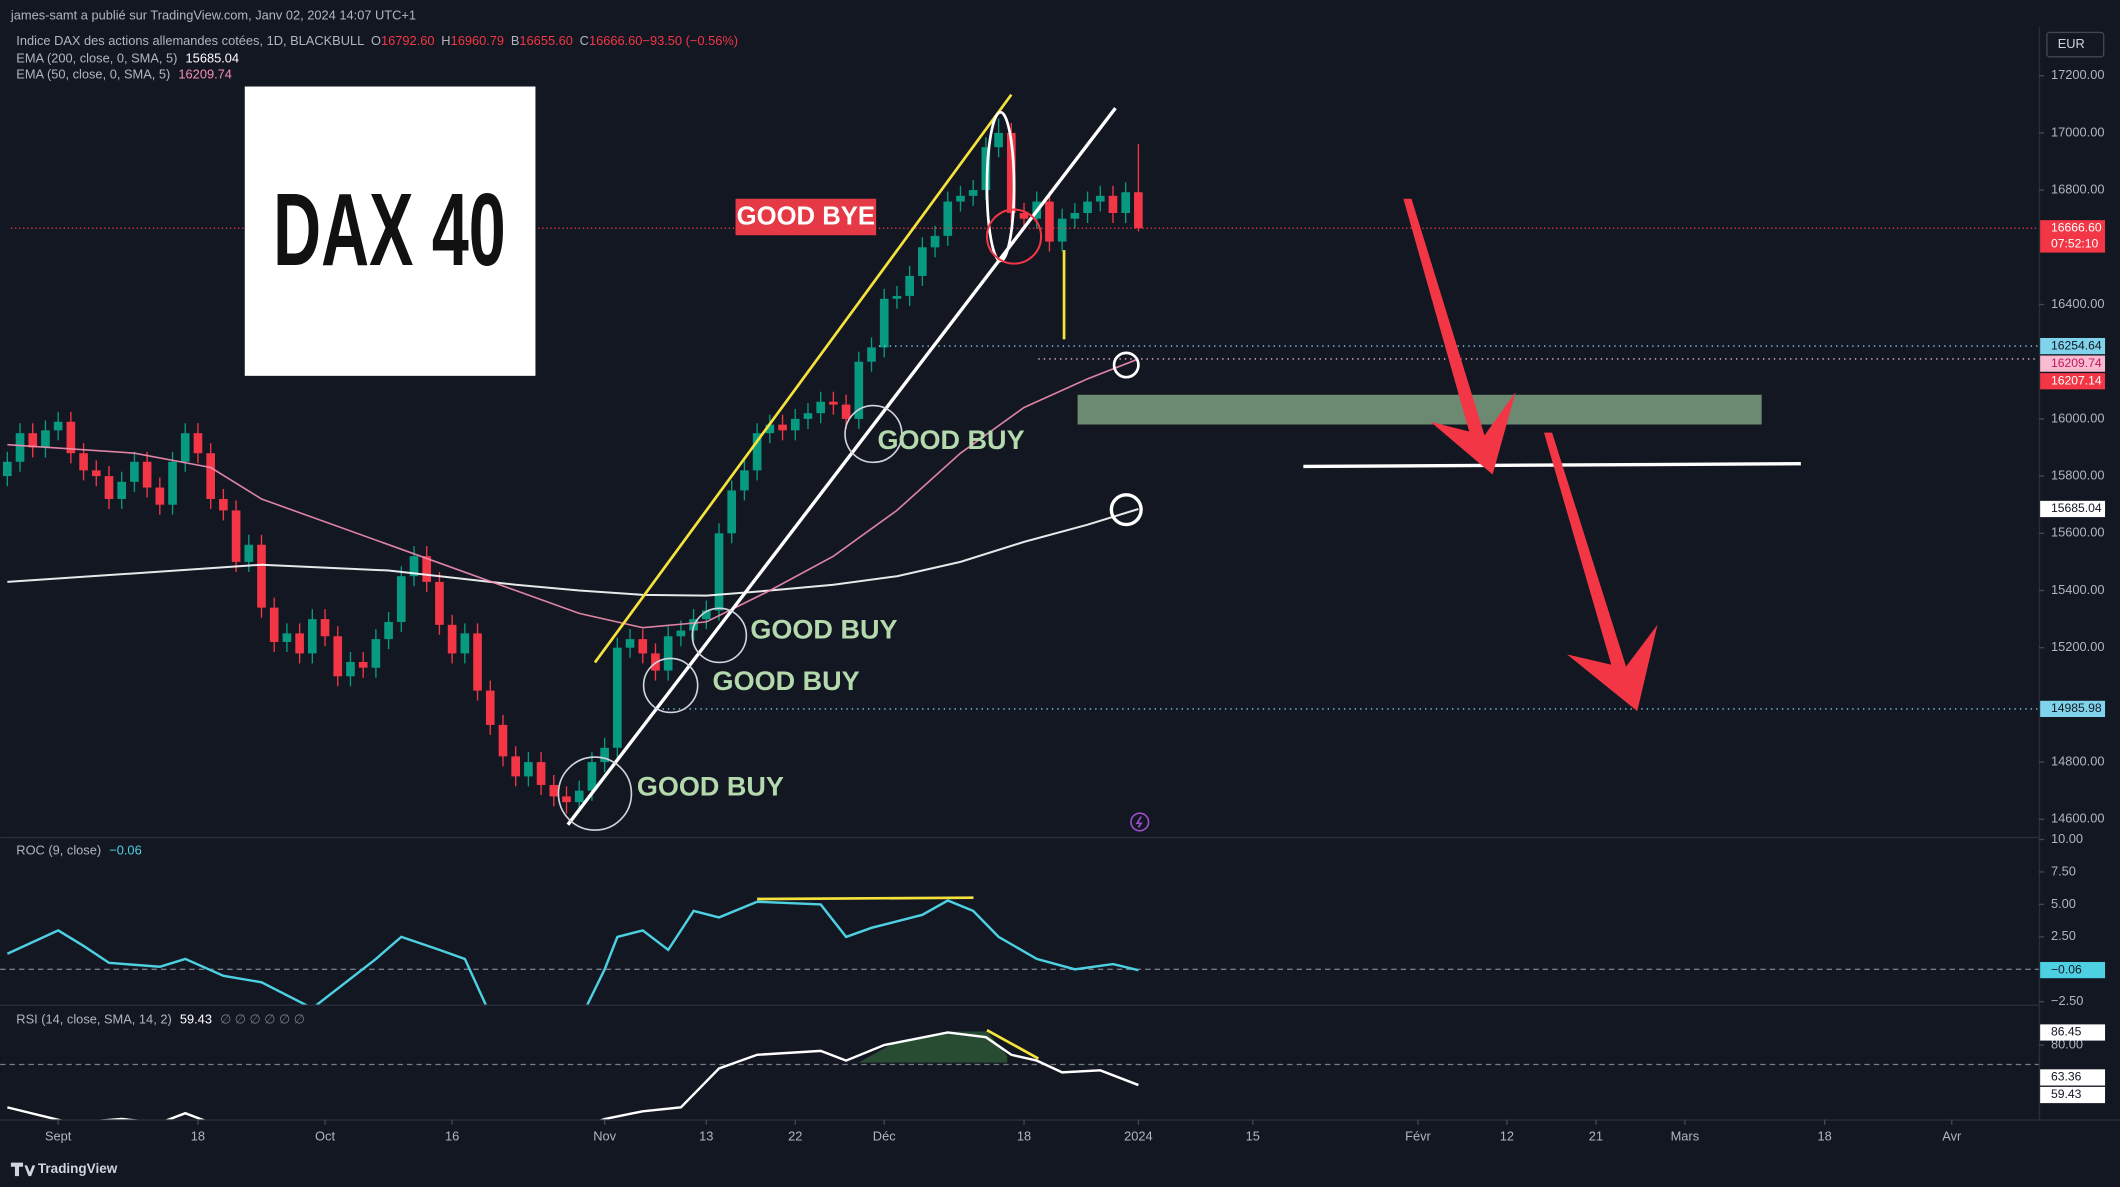 The width and height of the screenshot is (2120, 1187). I want to click on y-tick-label: 5.00, so click(2063, 903).